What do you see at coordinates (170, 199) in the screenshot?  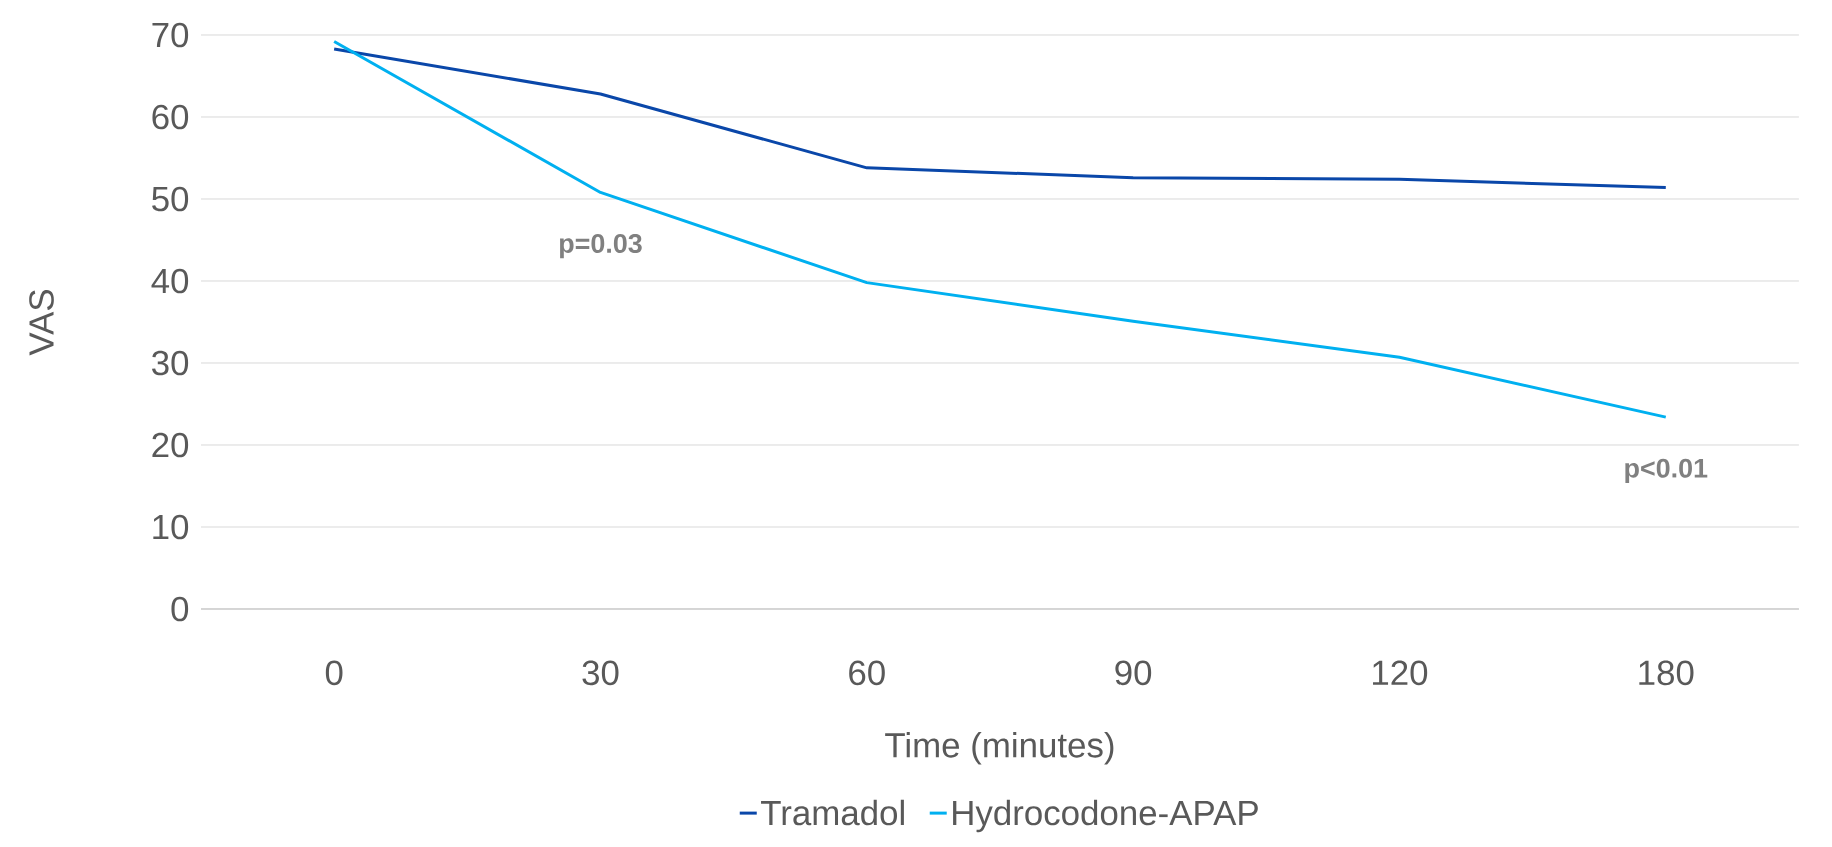 I see `y-tick-label: 50` at bounding box center [170, 199].